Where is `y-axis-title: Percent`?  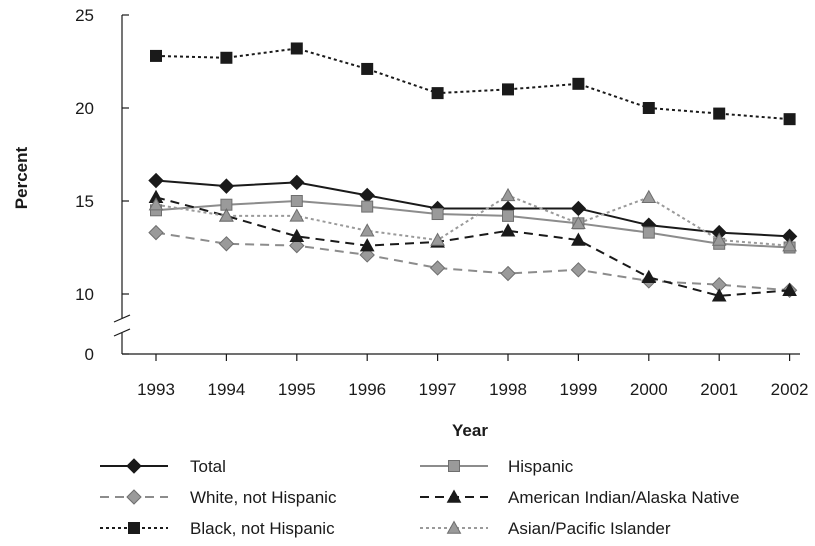 y-axis-title: Percent is located at coordinates (21, 177).